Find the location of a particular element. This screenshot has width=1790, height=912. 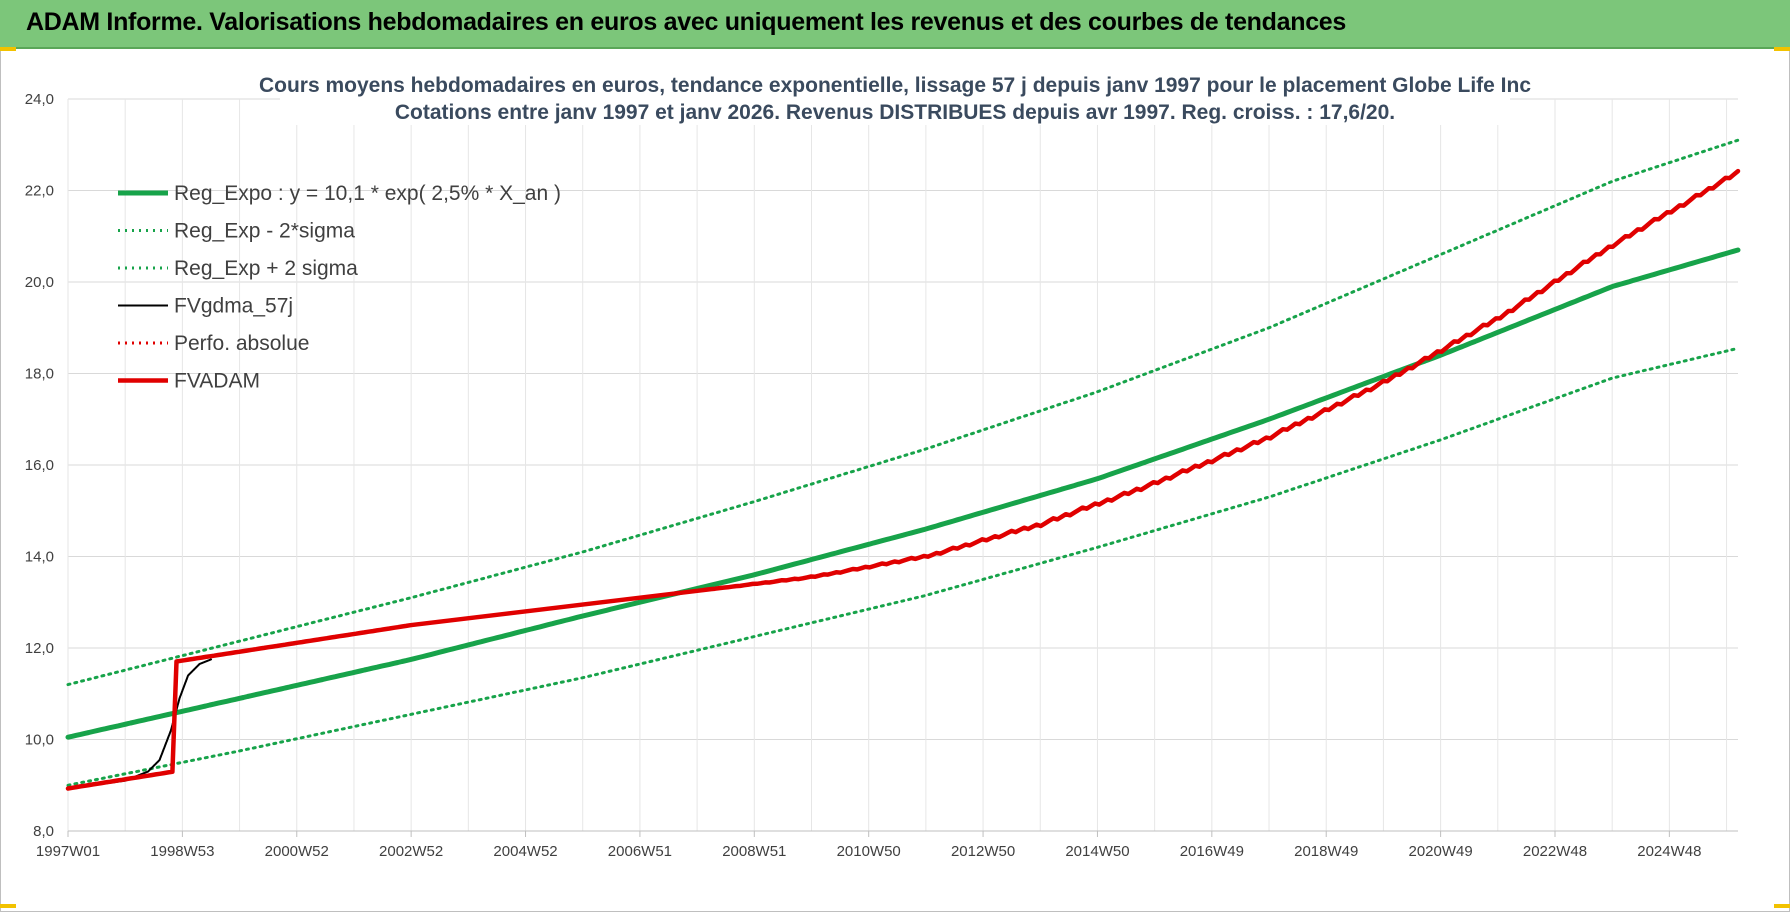

y-tick-label: 24,0 is located at coordinates (39, 99).